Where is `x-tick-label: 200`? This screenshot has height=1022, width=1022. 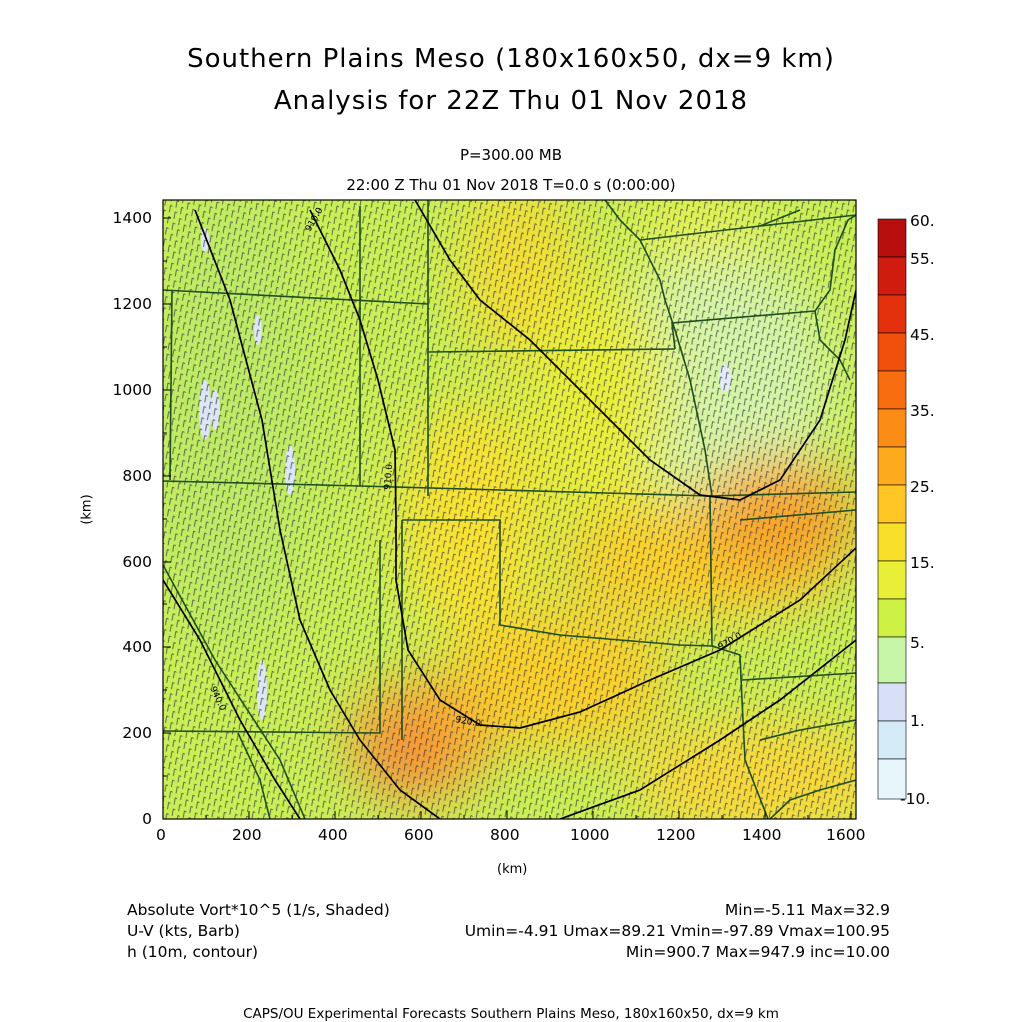 x-tick-label: 200 is located at coordinates (247, 835).